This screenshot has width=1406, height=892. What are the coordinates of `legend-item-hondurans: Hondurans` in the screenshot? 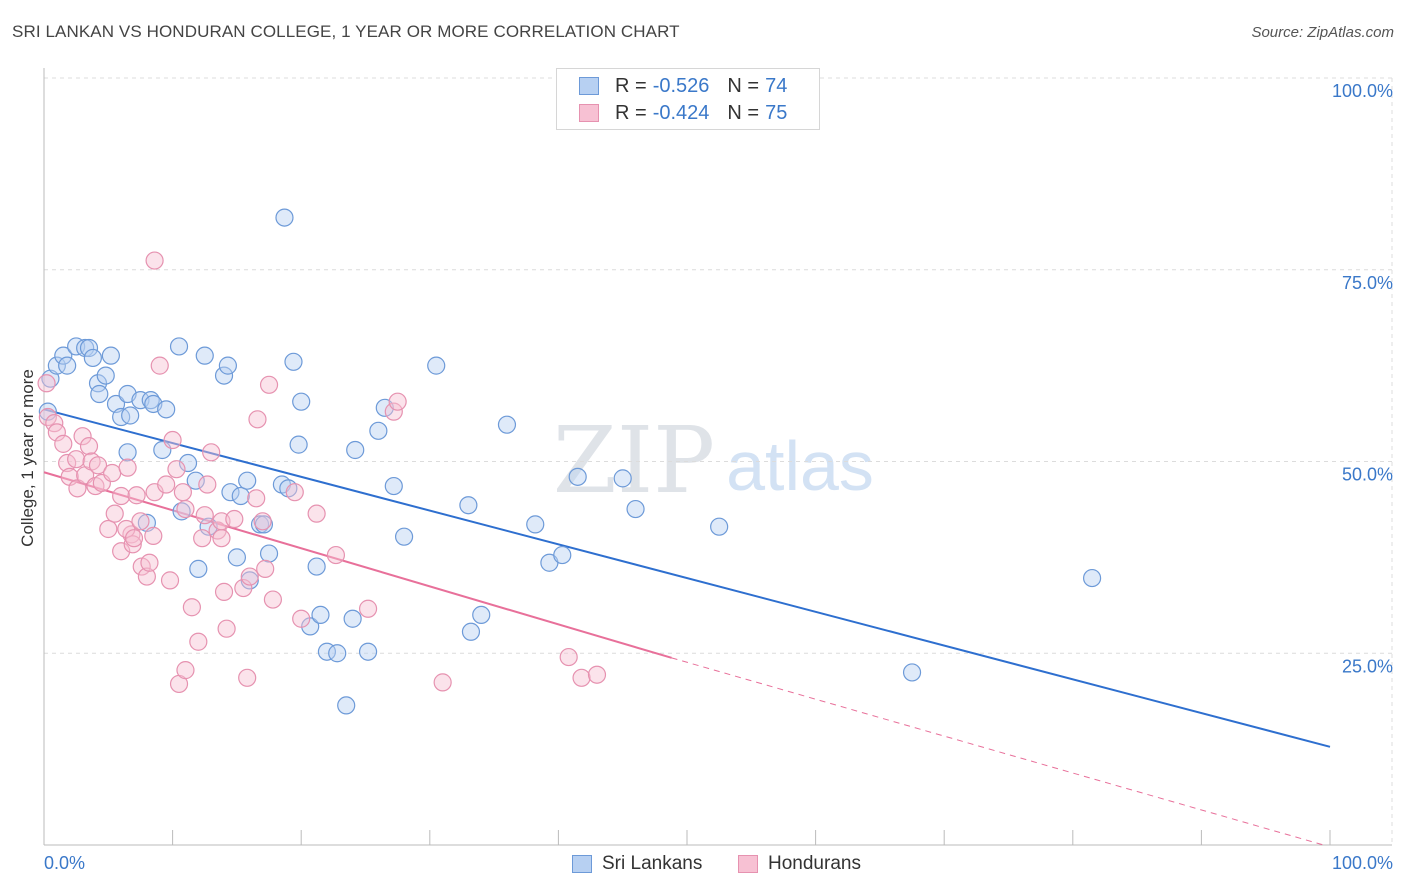 It's located at (799, 864).